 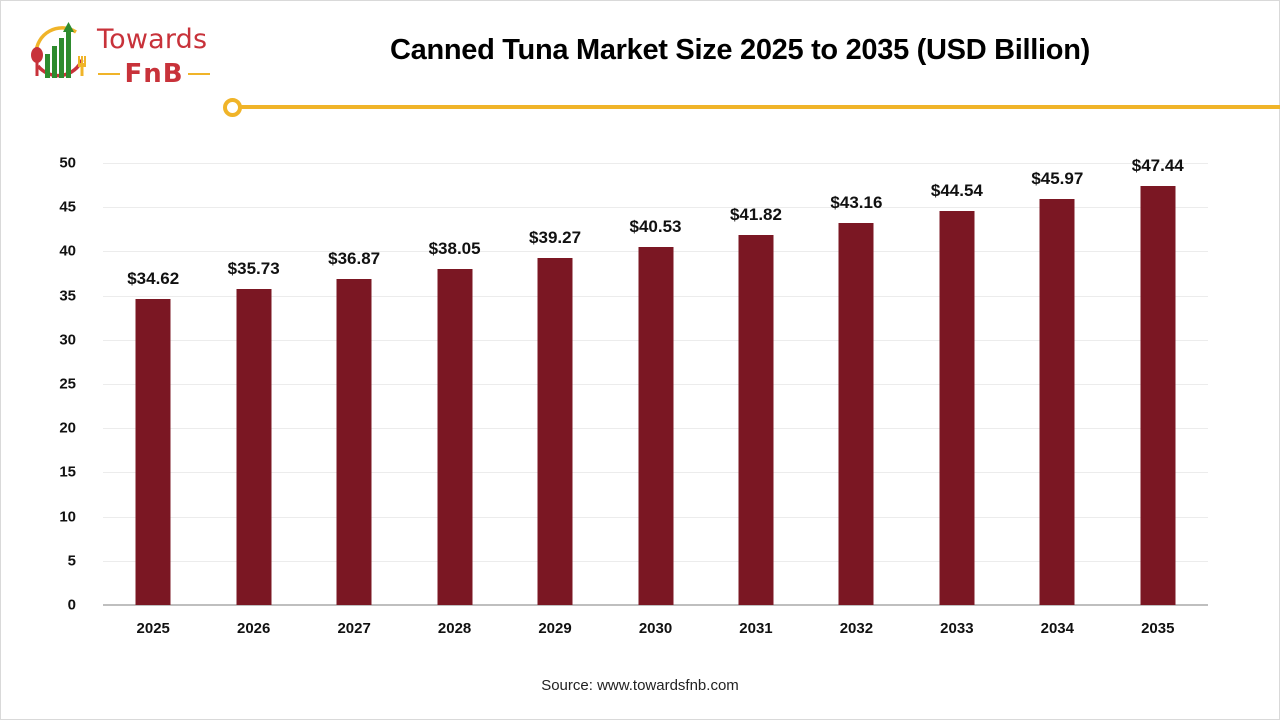 I want to click on y-axis-tick-label: 20, so click(x=67, y=428).